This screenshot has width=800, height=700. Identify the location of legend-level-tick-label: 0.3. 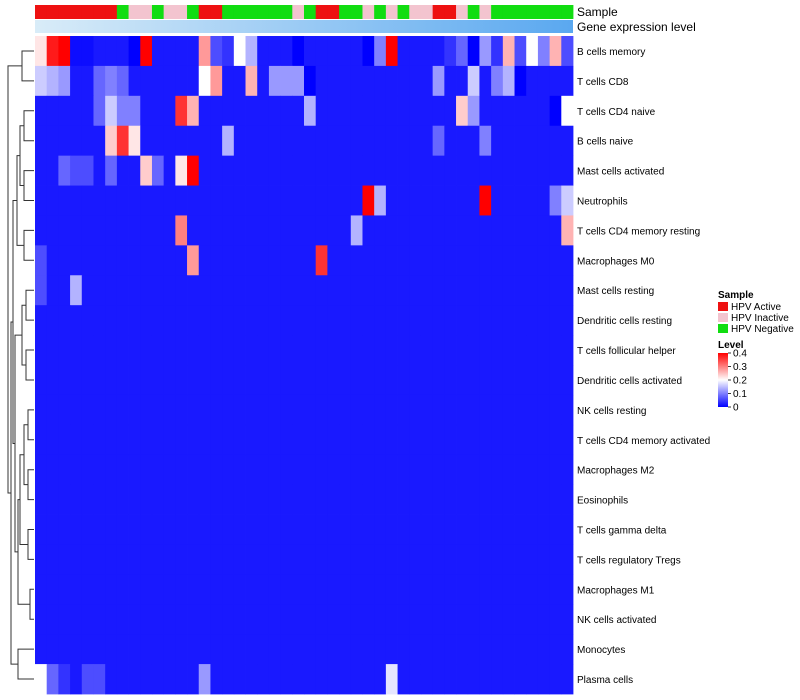
(740, 367).